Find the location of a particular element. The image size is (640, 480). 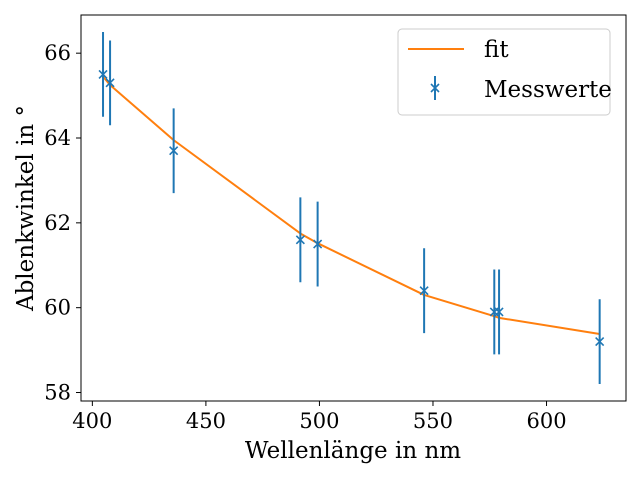

y-tick-label: 60 is located at coordinates (57, 308).